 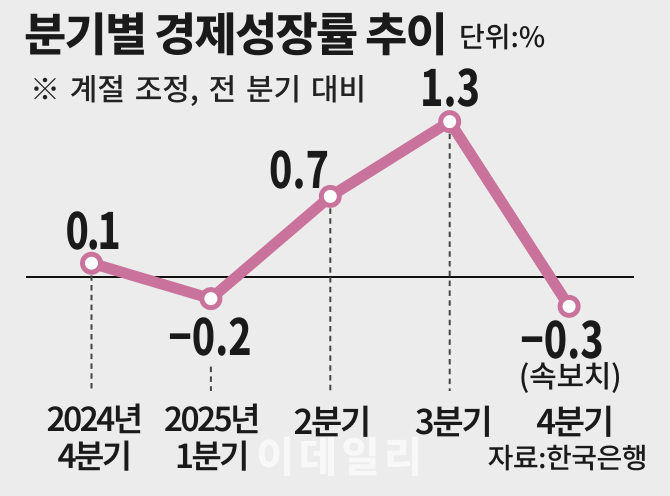 I want to click on preliminary-note: (속보치), so click(x=570, y=374).